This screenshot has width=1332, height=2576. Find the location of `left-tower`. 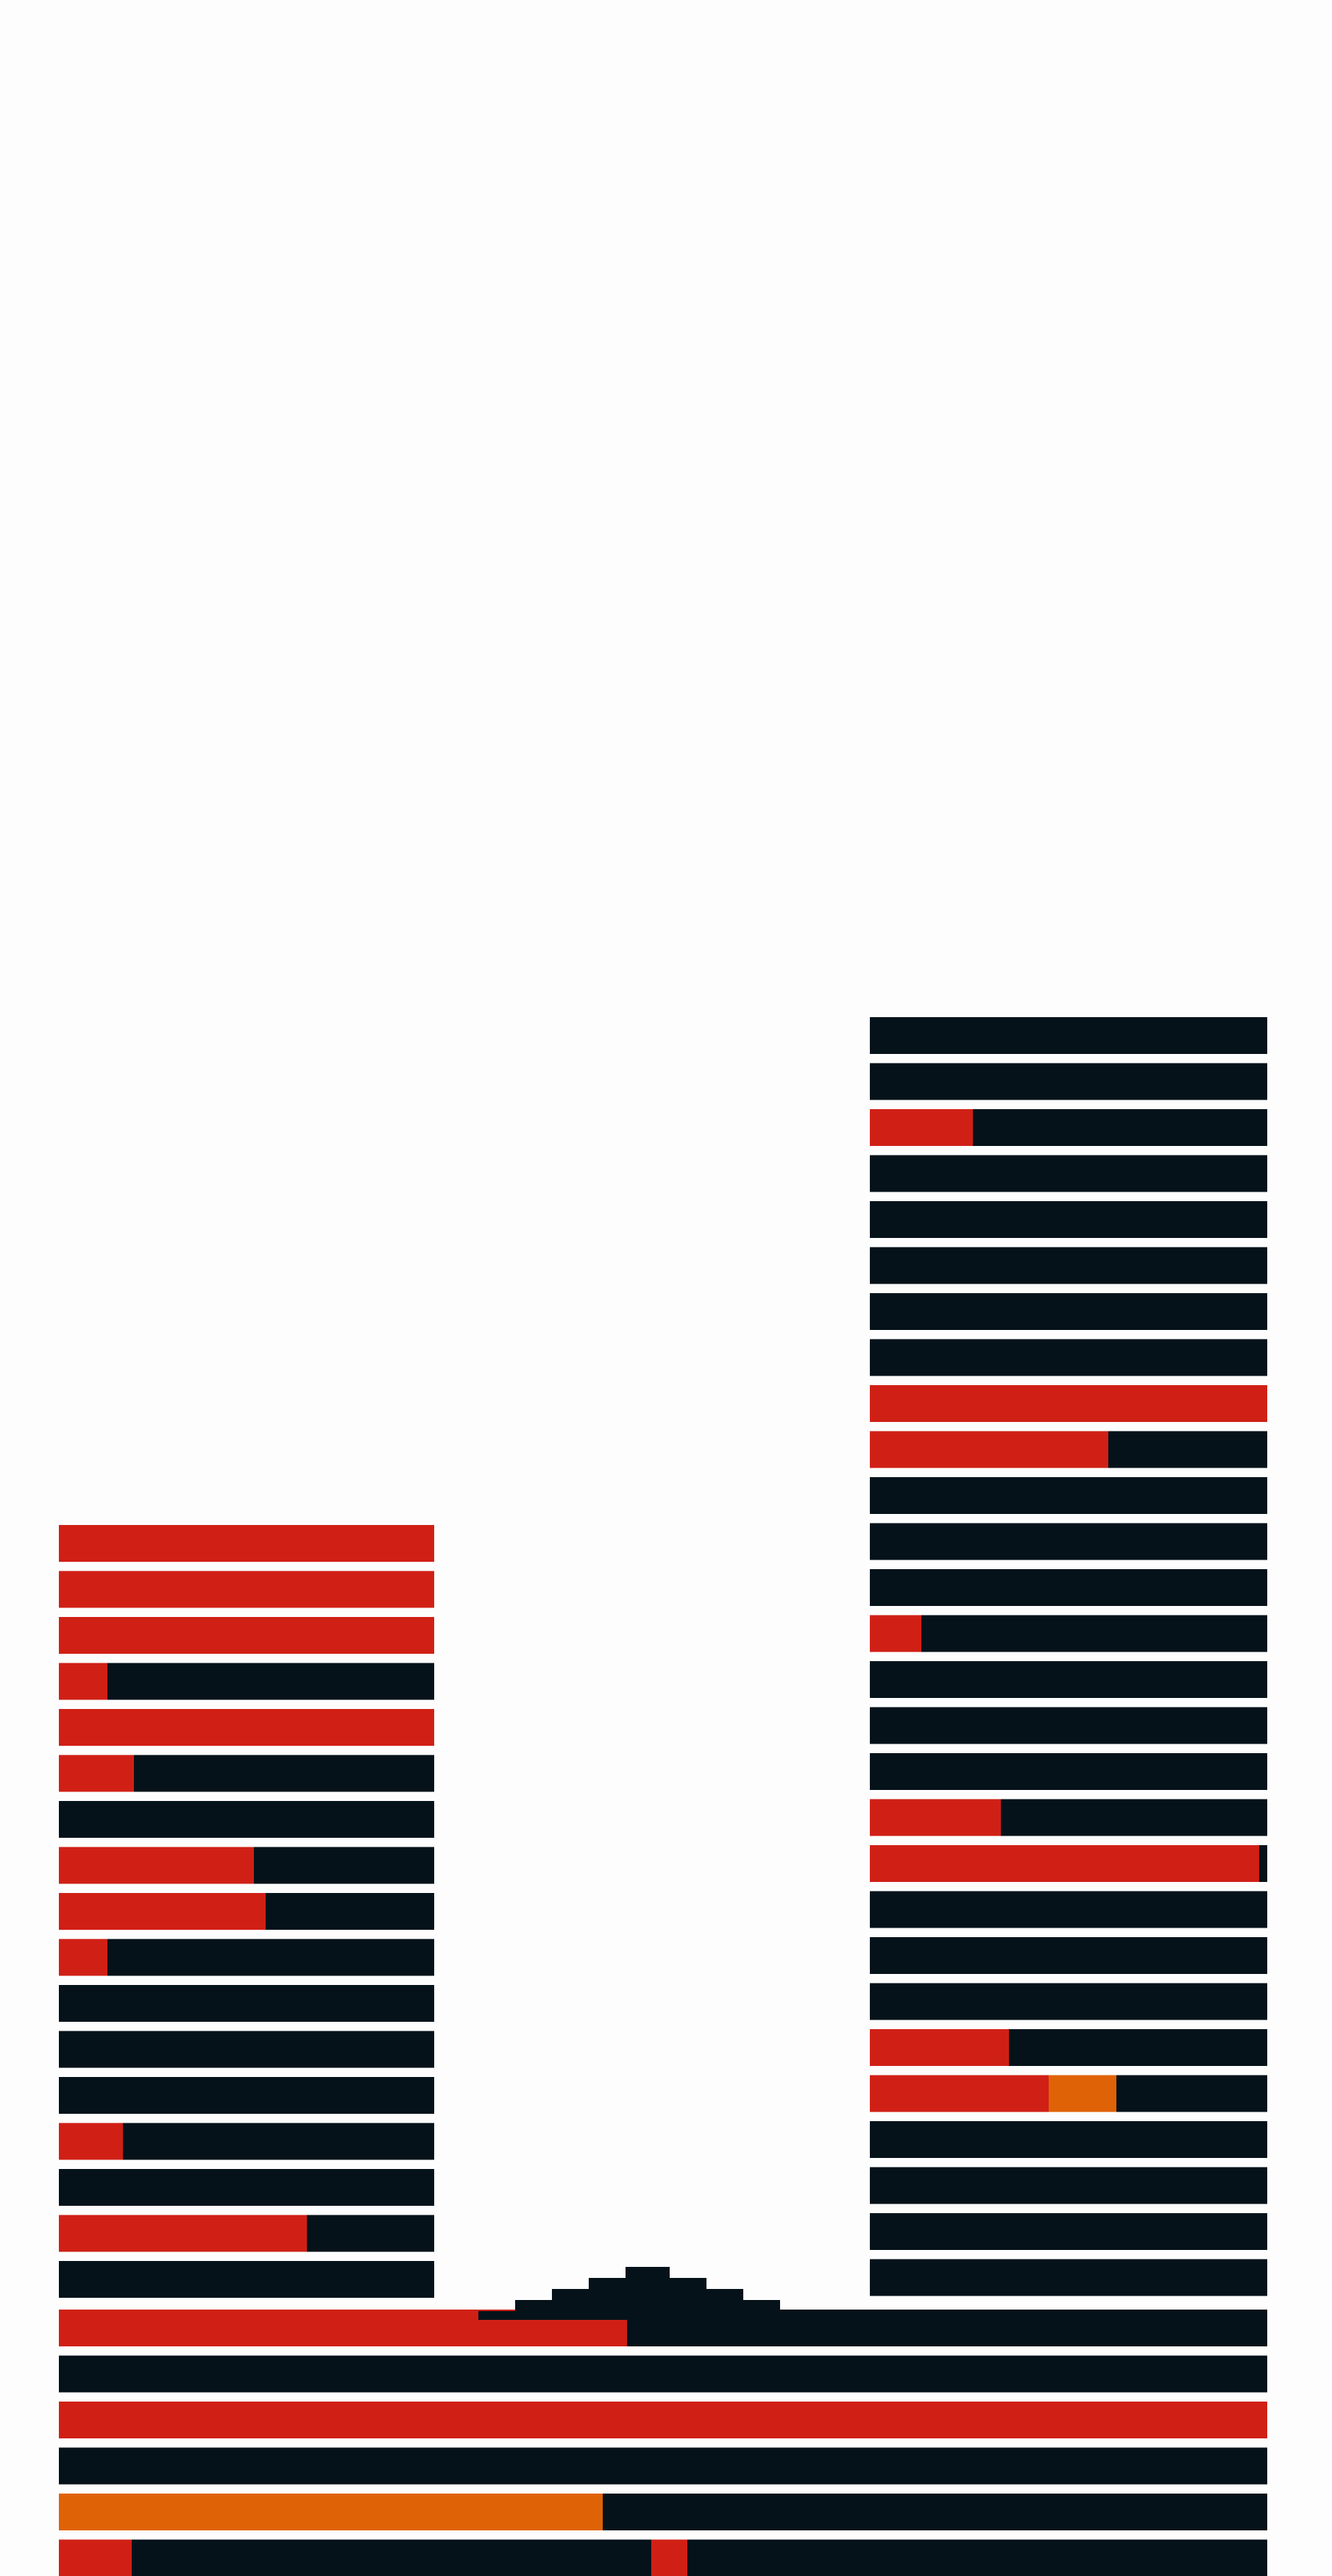

left-tower is located at coordinates (246, 1911).